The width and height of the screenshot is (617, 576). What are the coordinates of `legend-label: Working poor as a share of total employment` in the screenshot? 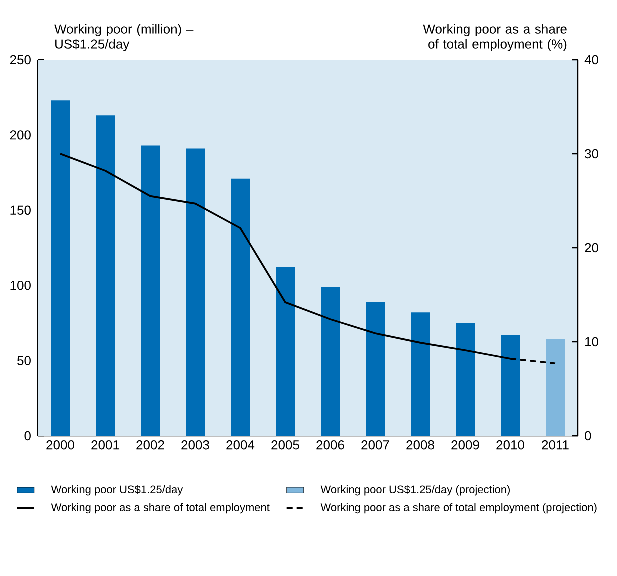 It's located at (160, 508).